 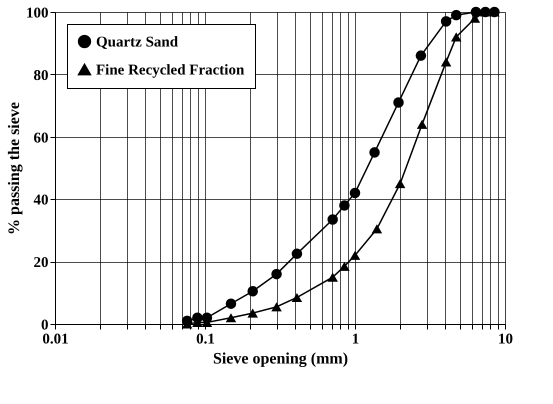 What do you see at coordinates (41, 76) in the screenshot?
I see `y-tick-label: 80` at bounding box center [41, 76].